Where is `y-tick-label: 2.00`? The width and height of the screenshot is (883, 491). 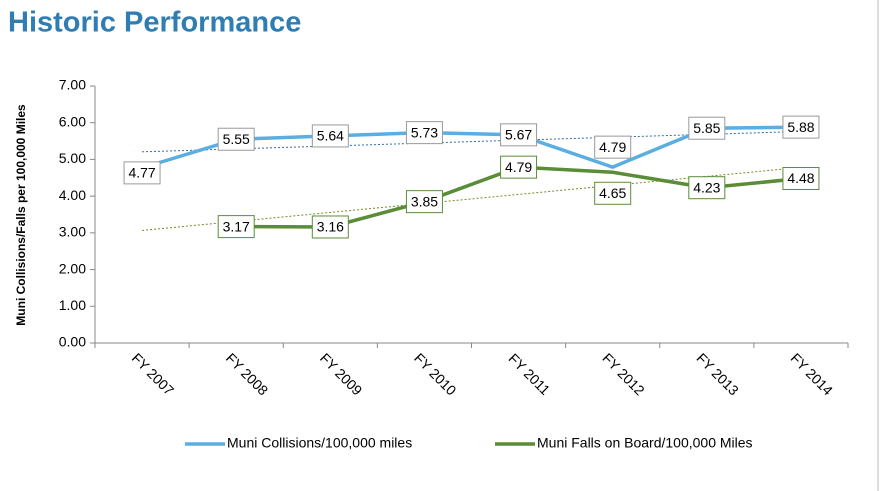 y-tick-label: 2.00 is located at coordinates (72, 268).